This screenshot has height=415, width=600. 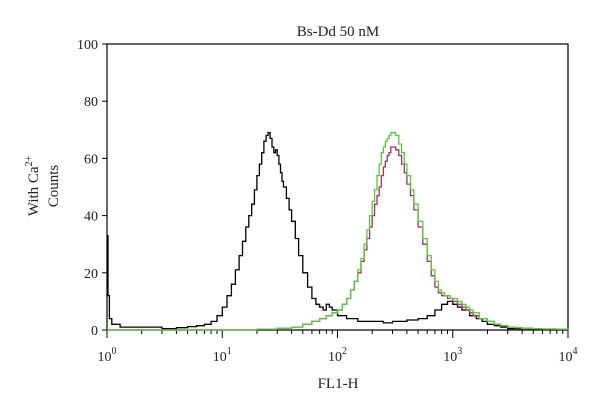 I want to click on x-tick-label: 10³, so click(x=452, y=355).